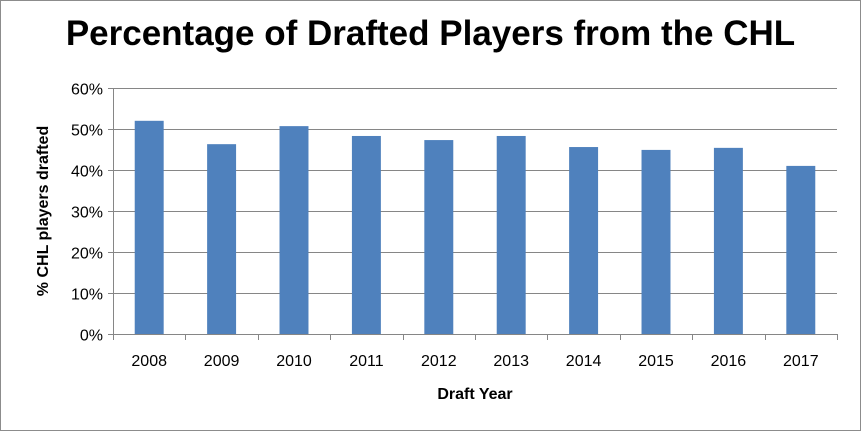  I want to click on bar-2017, so click(801, 249).